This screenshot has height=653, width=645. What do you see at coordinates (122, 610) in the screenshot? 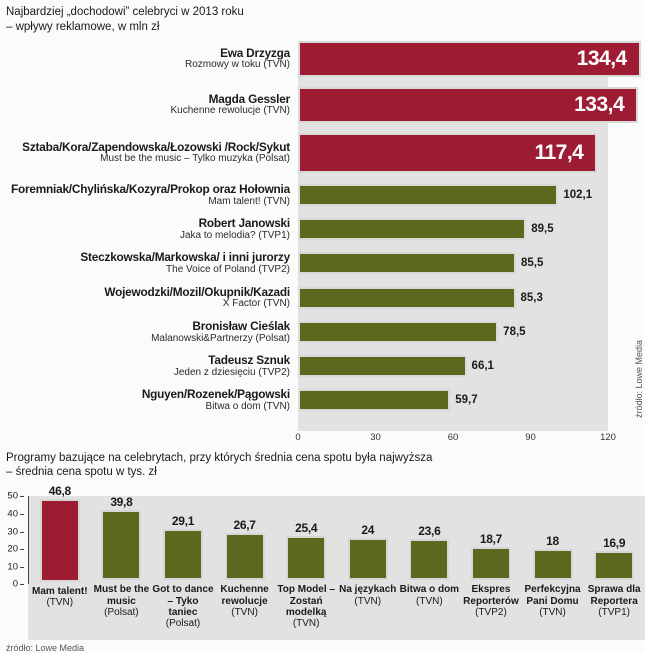
I see `bar-label: Must be the music (Polsat)` at bounding box center [122, 610].